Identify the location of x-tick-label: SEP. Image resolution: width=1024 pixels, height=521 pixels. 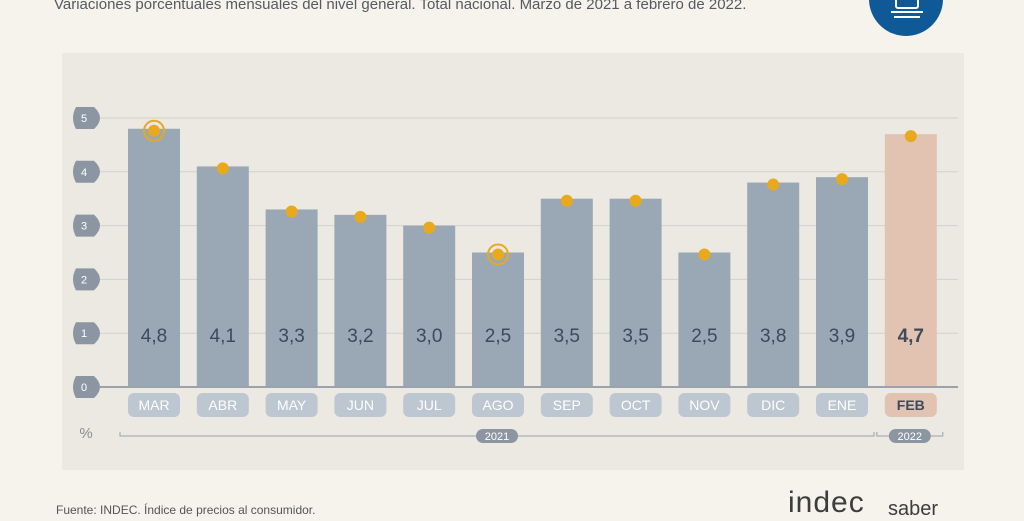
(567, 405).